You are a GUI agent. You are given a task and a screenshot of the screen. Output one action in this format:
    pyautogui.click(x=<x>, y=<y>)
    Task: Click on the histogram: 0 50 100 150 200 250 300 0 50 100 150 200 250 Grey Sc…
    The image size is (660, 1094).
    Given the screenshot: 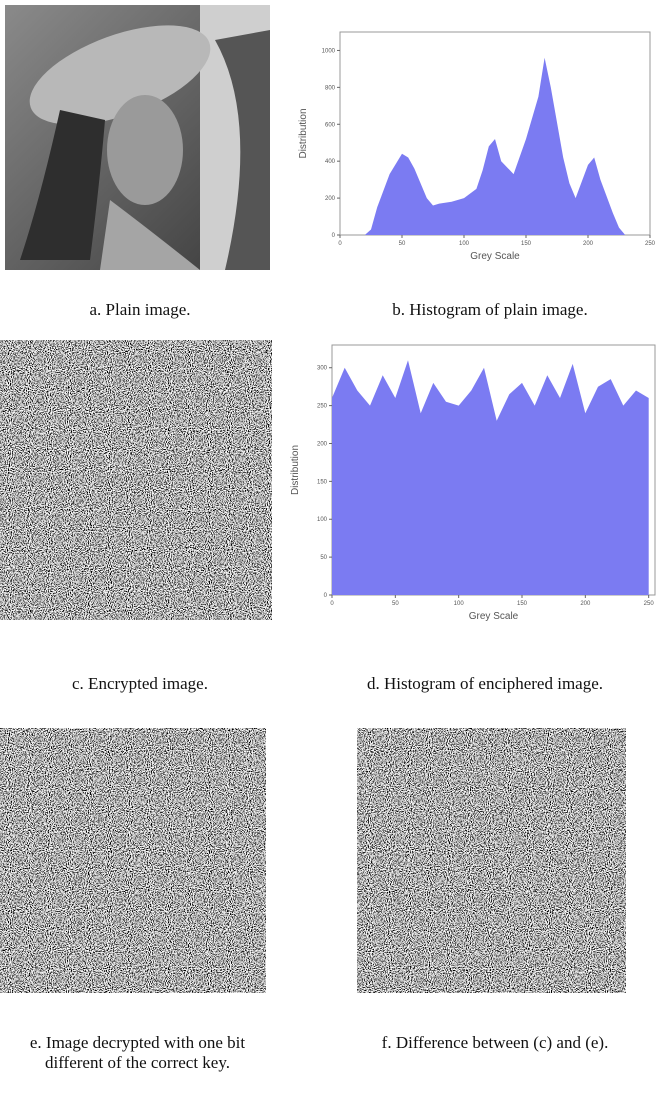 What is the action you would take?
    pyautogui.click(x=473, y=483)
    